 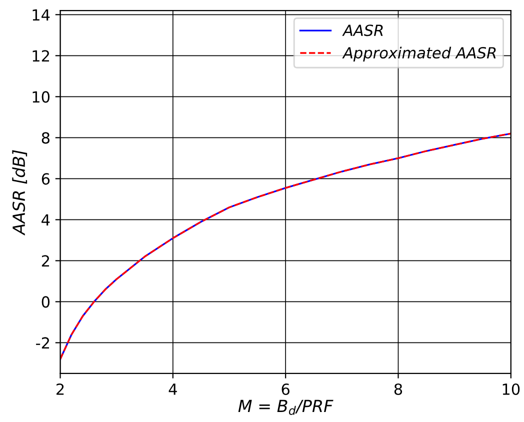 What do you see at coordinates (419, 54) in the screenshot?
I see `legend-label: Approximated AASR` at bounding box center [419, 54].